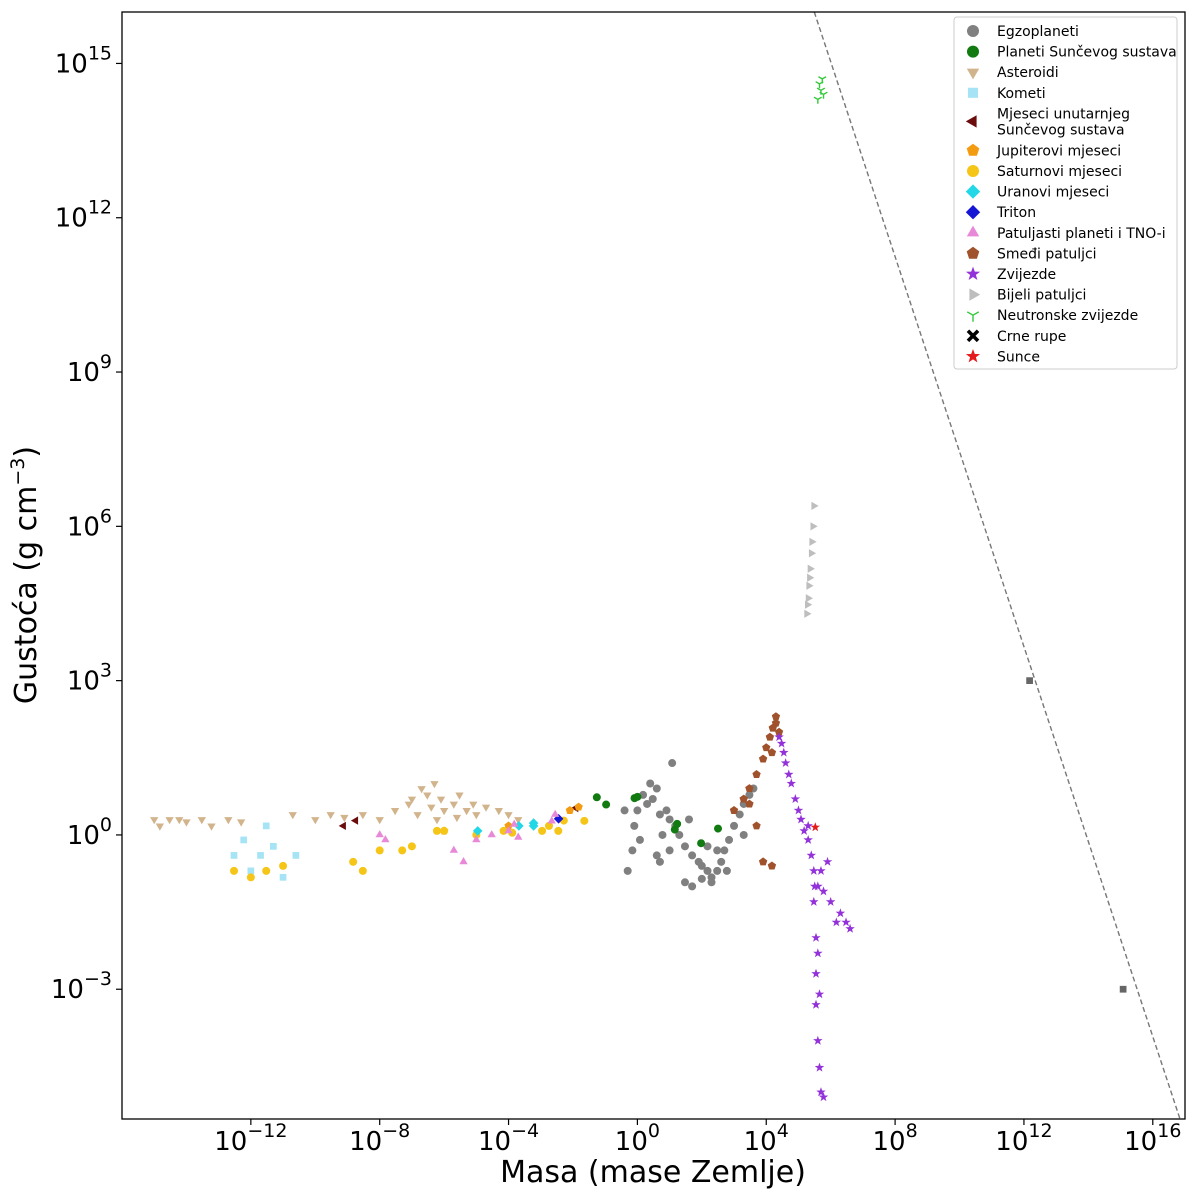 This screenshot has height=1200, width=1200. What do you see at coordinates (505, 827) in the screenshot?
I see `series-uranovi-mjeseci` at bounding box center [505, 827].